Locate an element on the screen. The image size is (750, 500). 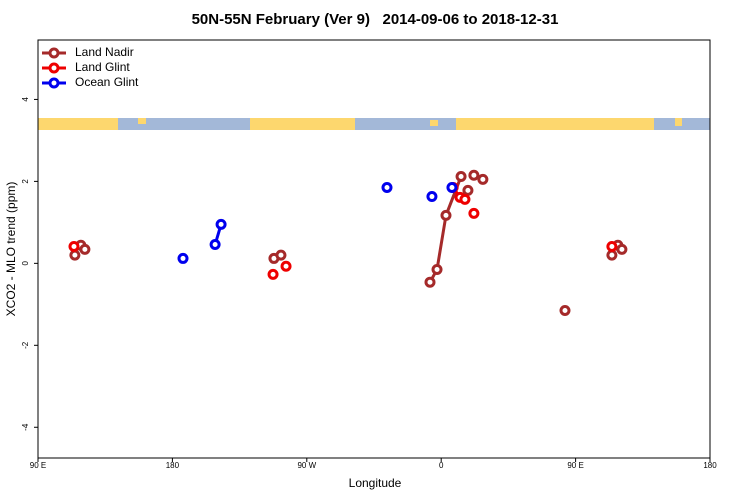
legend-label: Ocean Glint is located at coordinates (107, 82).